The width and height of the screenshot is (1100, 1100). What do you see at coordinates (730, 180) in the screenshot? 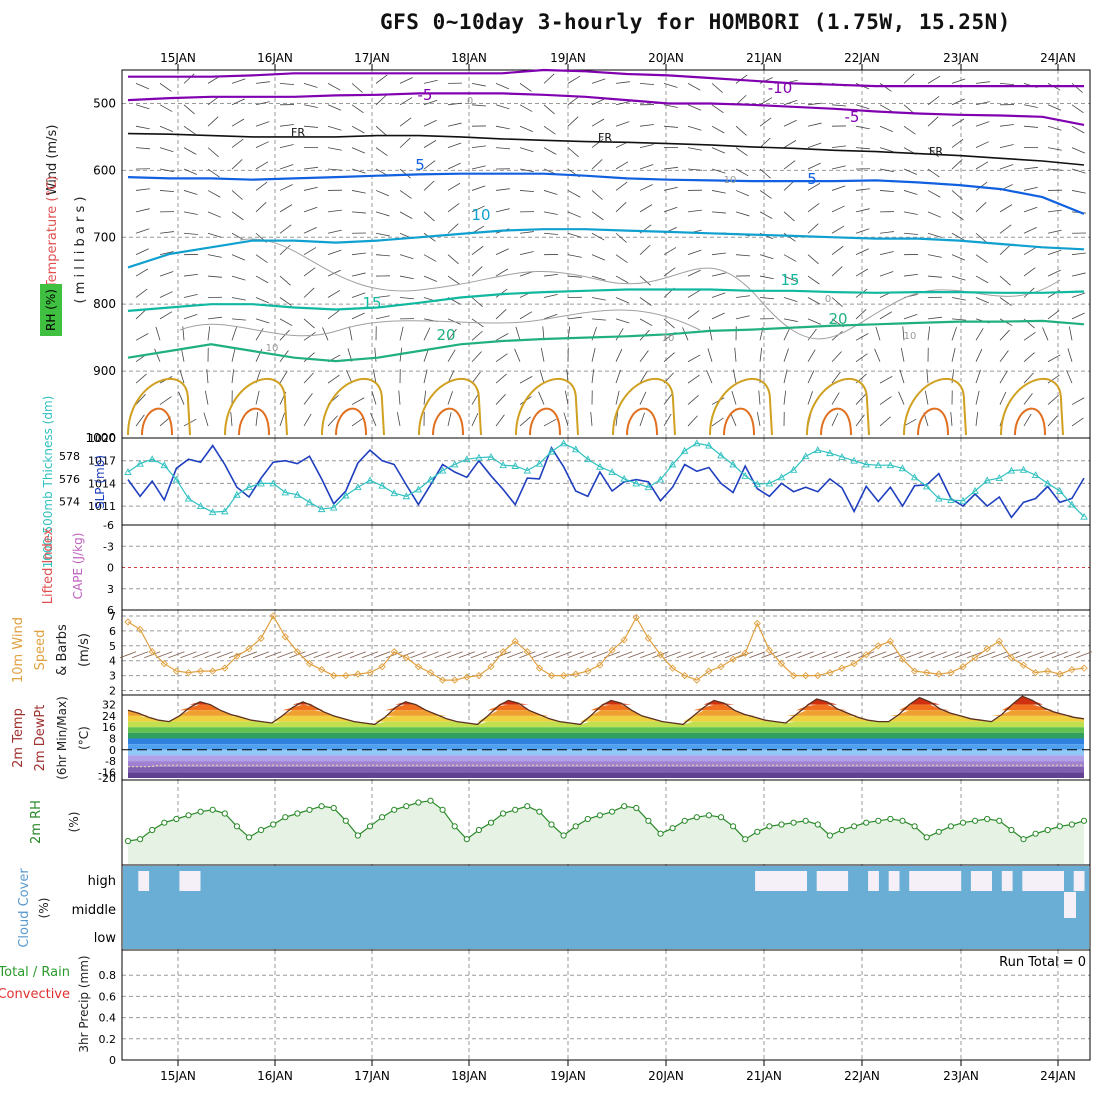
I see `contour-label: 10` at bounding box center [730, 180].